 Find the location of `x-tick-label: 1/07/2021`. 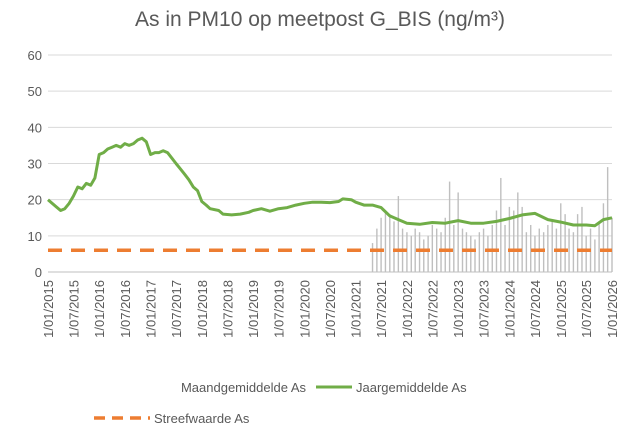

x-tick-label: 1/07/2021 is located at coordinates (381, 309).